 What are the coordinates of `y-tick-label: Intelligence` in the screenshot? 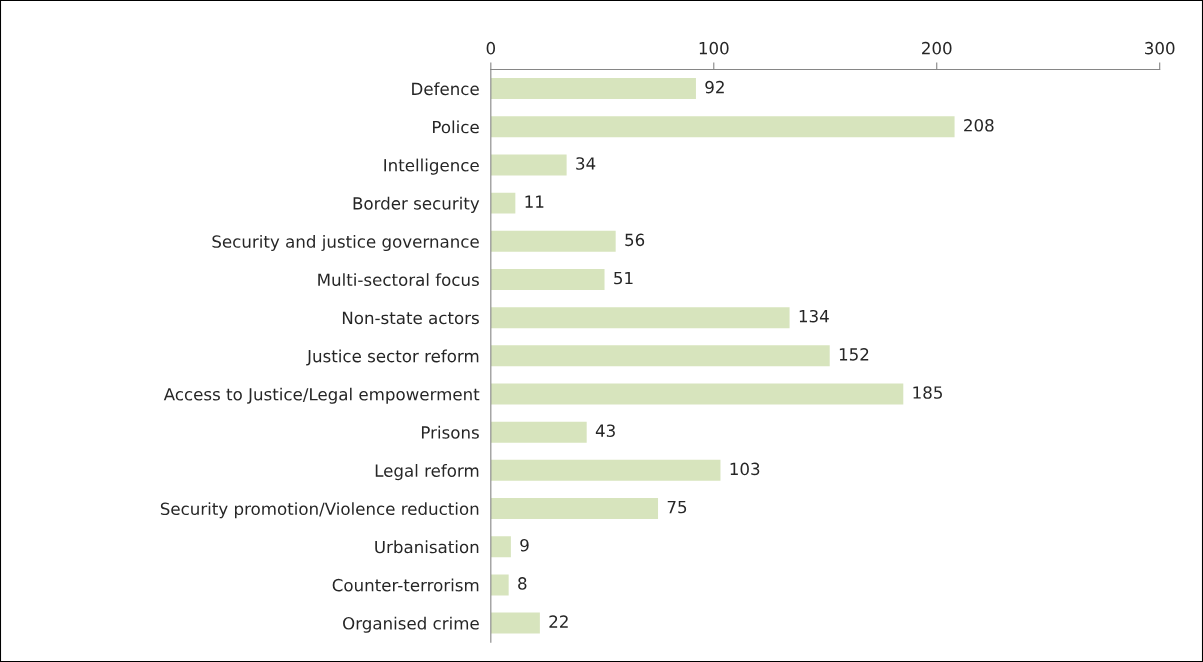 It's located at (431, 166).